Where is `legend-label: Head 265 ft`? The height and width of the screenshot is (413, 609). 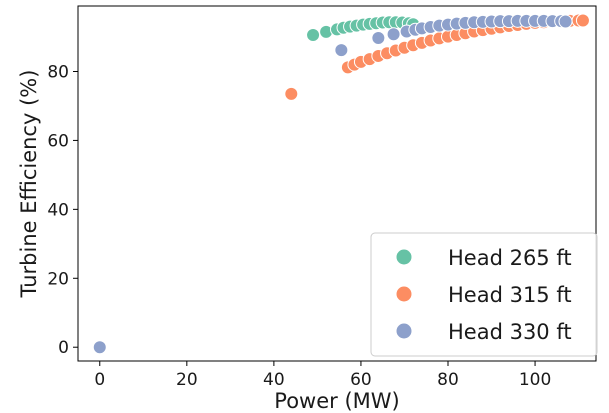 legend-label: Head 265 ft is located at coordinates (510, 258).